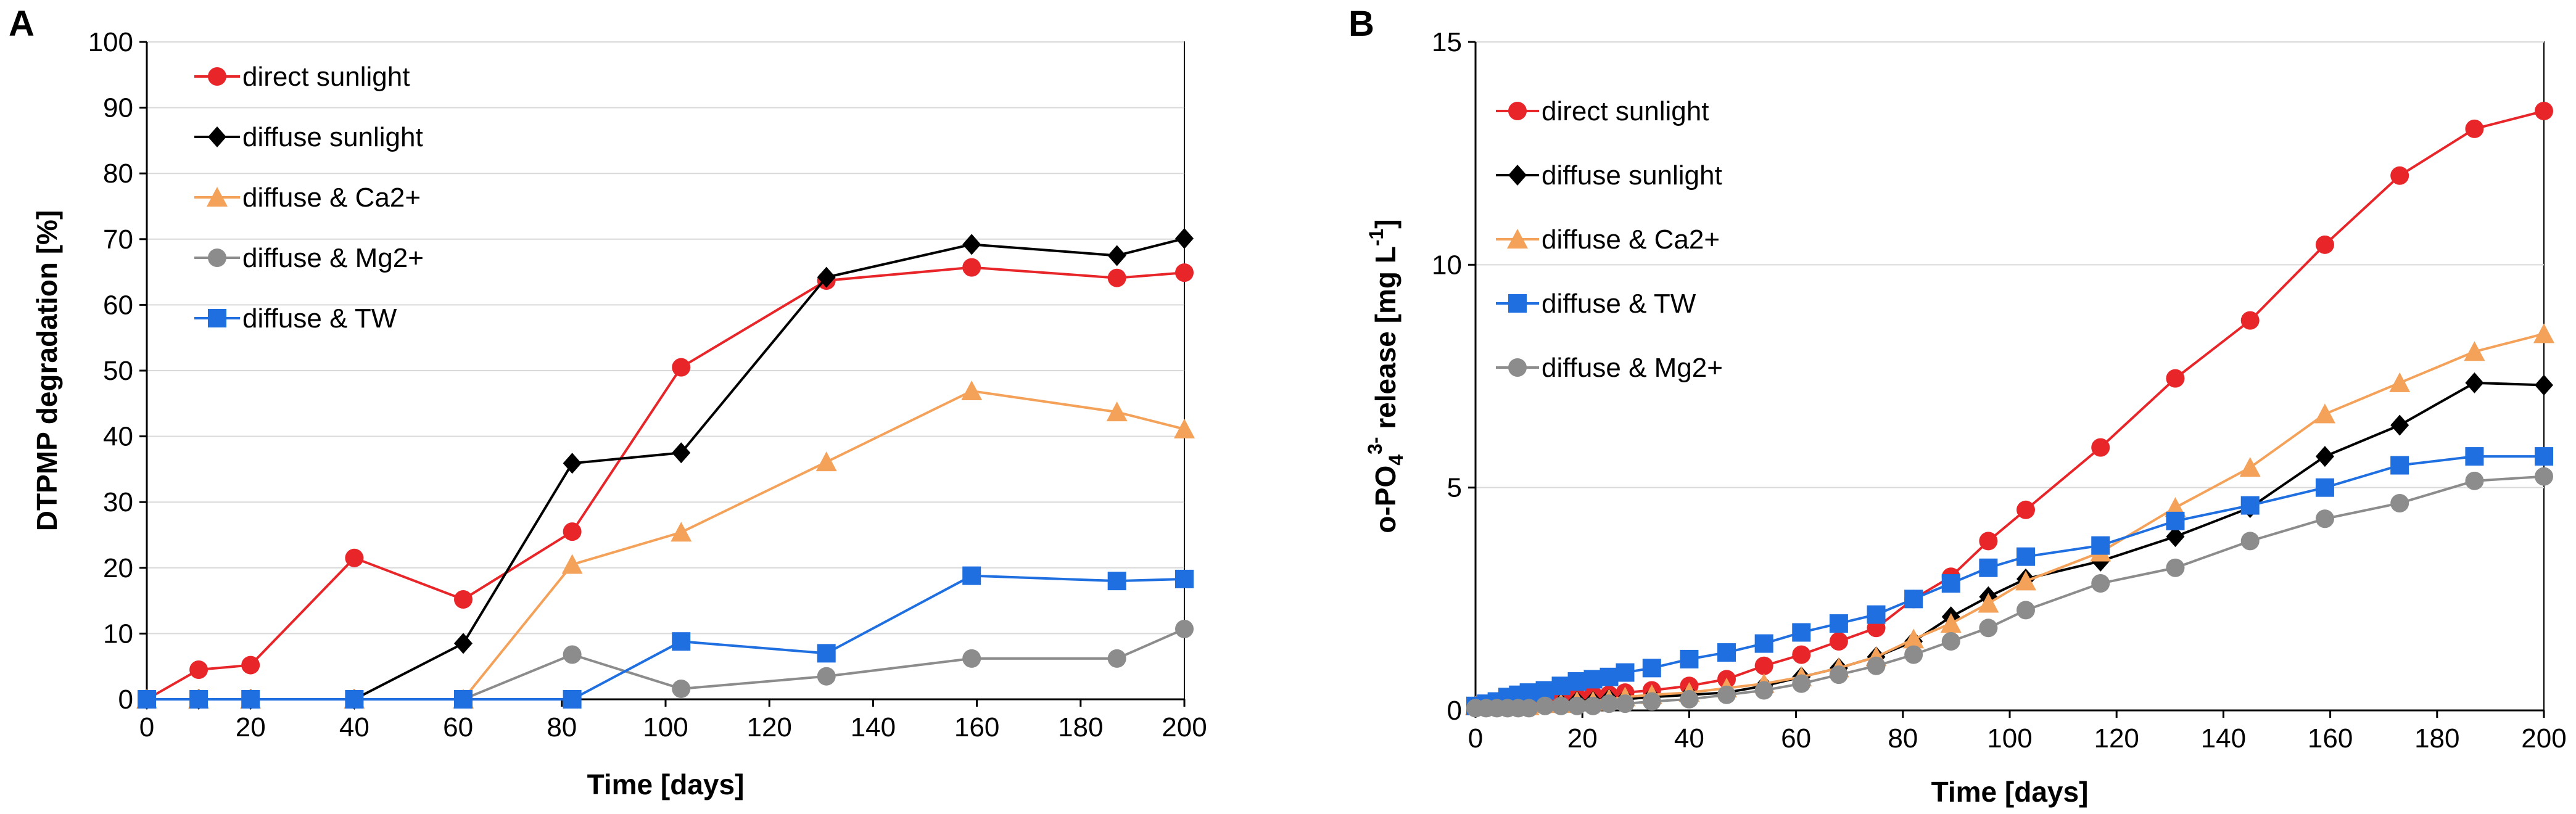  Describe the element at coordinates (118, 502) in the screenshot. I see `y-tick-label: 30` at that location.